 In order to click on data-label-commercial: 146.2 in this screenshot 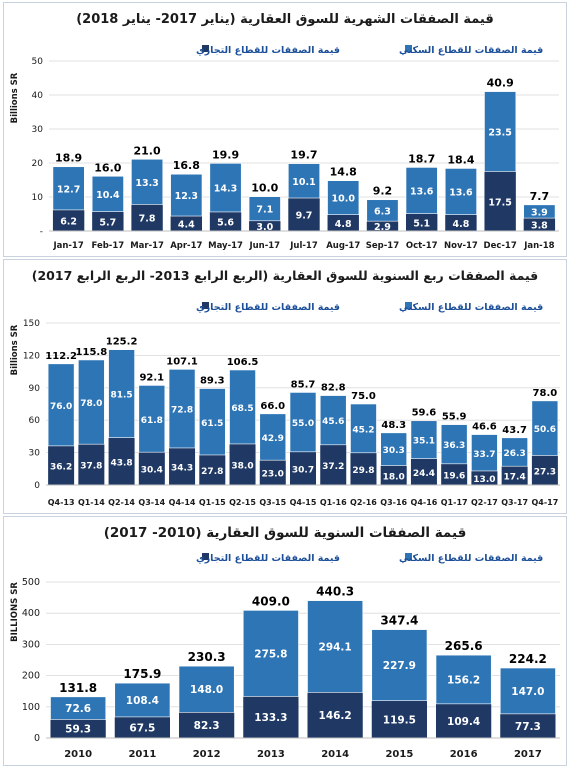, I will do `click(335, 716)`.